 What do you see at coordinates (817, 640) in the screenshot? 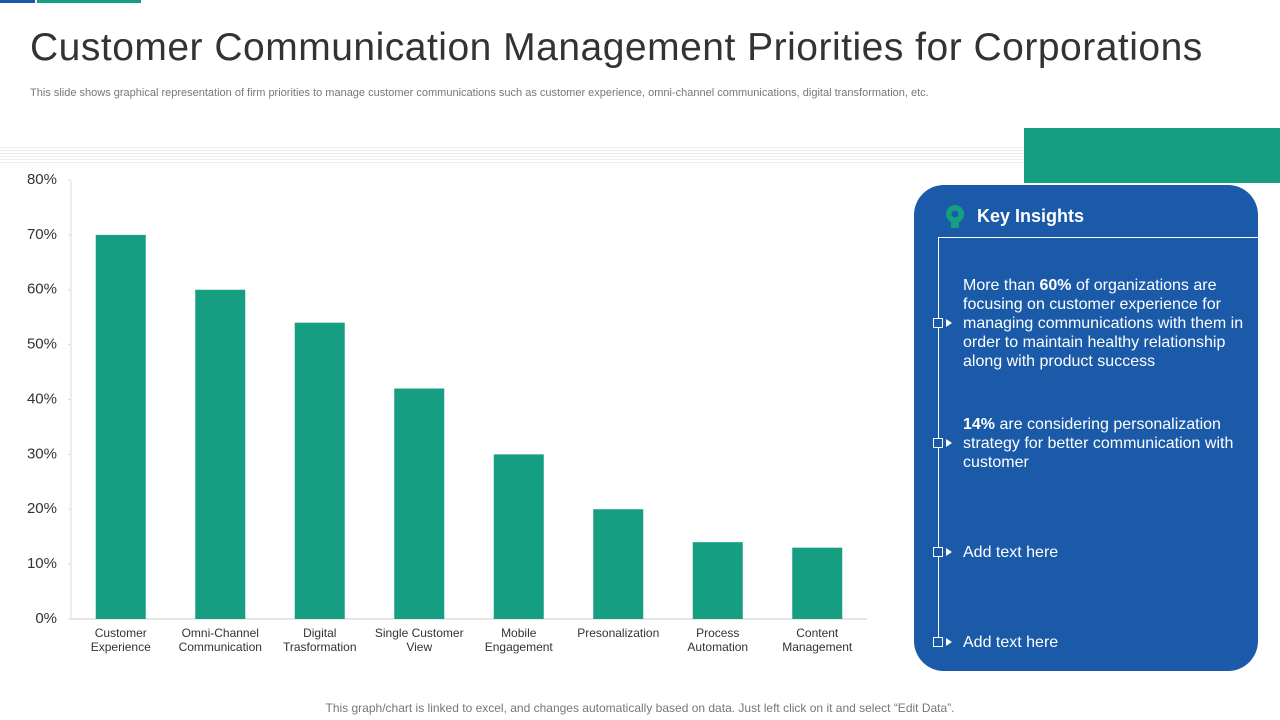
I see `x-tick-label: Content Management` at bounding box center [817, 640].